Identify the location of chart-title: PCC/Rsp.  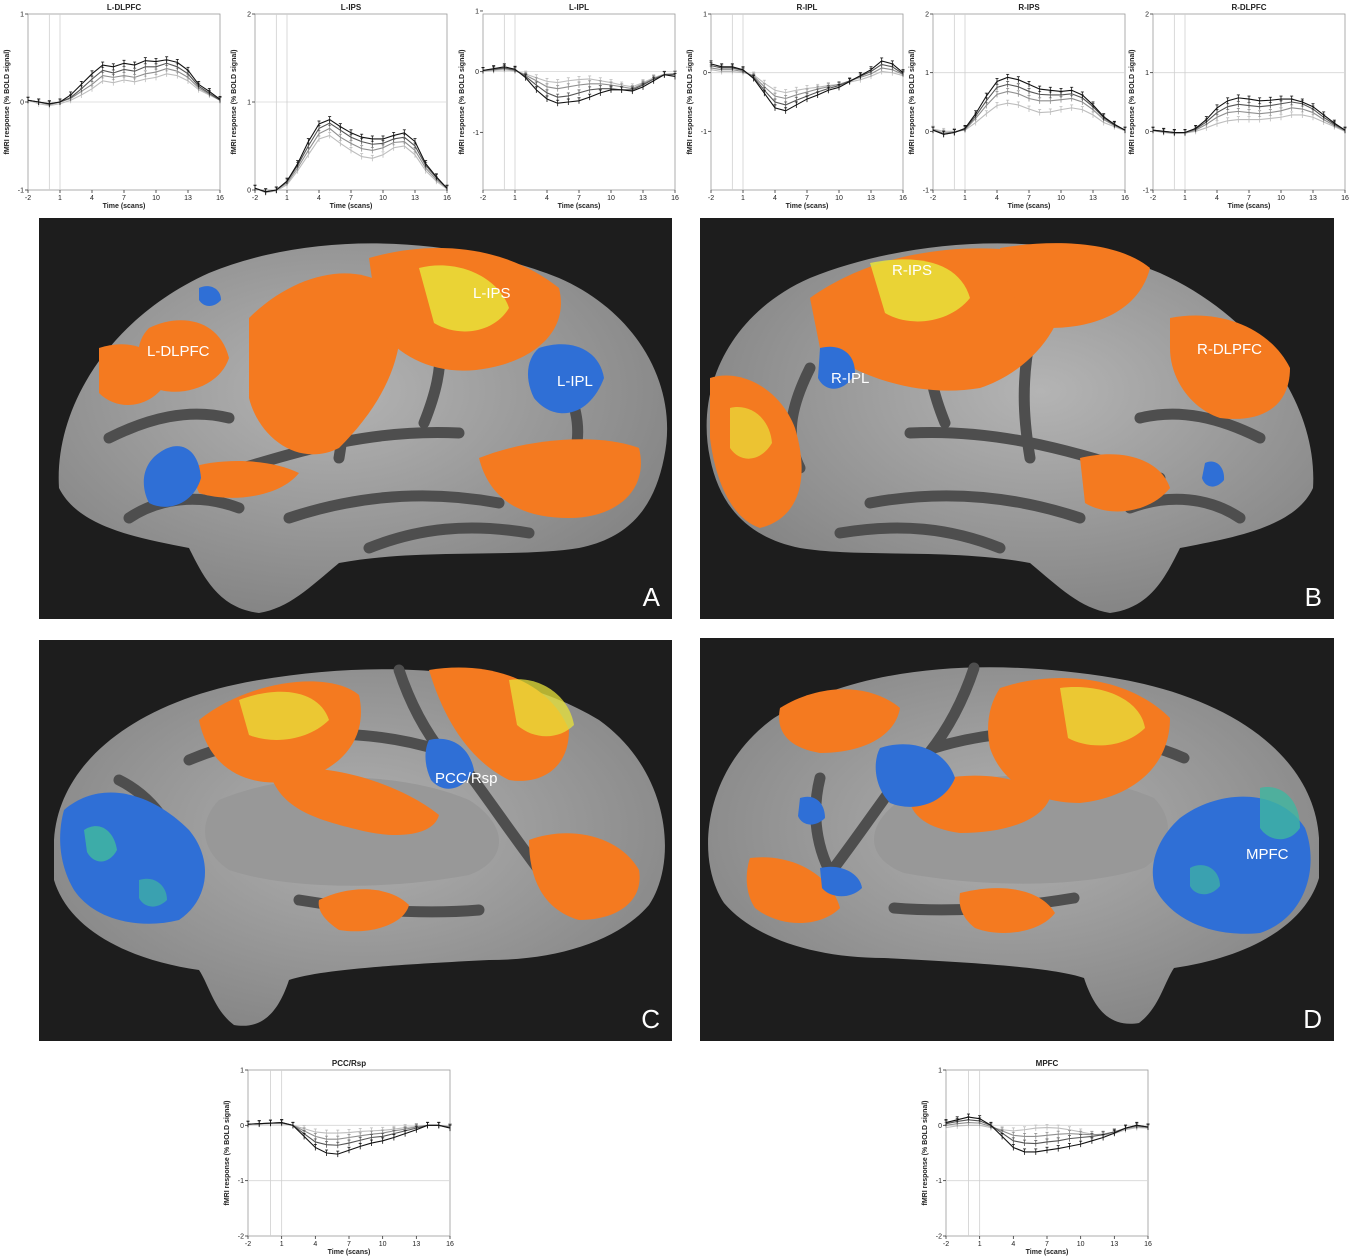
(349, 1063).